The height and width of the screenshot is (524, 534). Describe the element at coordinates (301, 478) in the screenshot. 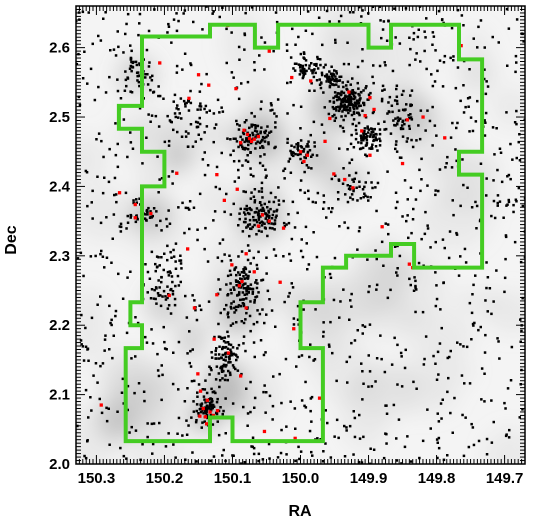

I see `x-axis-tick-labels: 150.3 150.2 150.1 150.0 149.9 149.8 149.7` at that location.